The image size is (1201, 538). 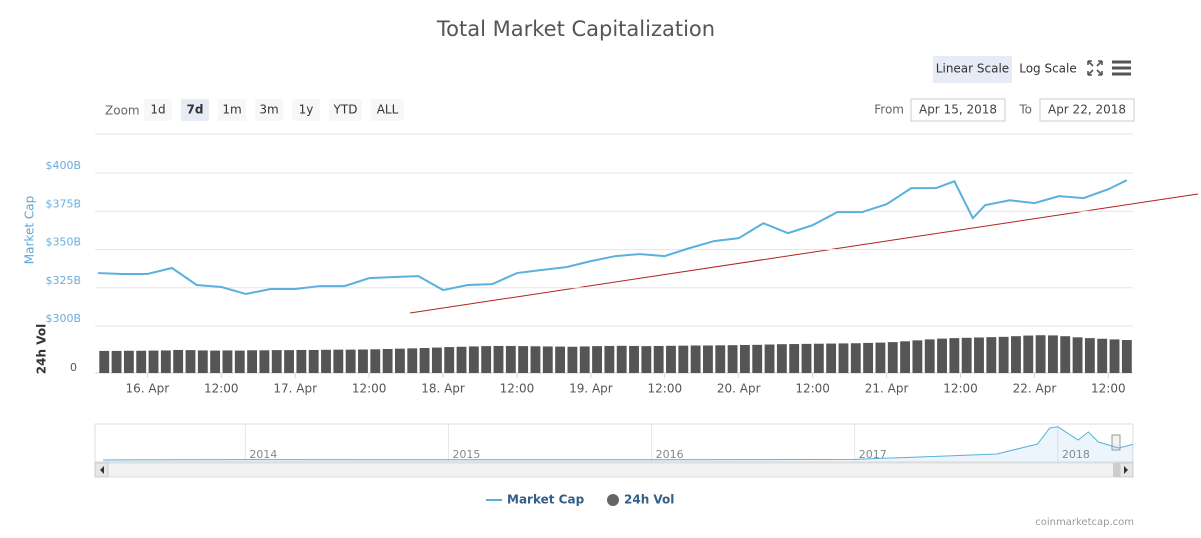 What do you see at coordinates (887, 389) in the screenshot?
I see `x-tick-label: 21. Apr` at bounding box center [887, 389].